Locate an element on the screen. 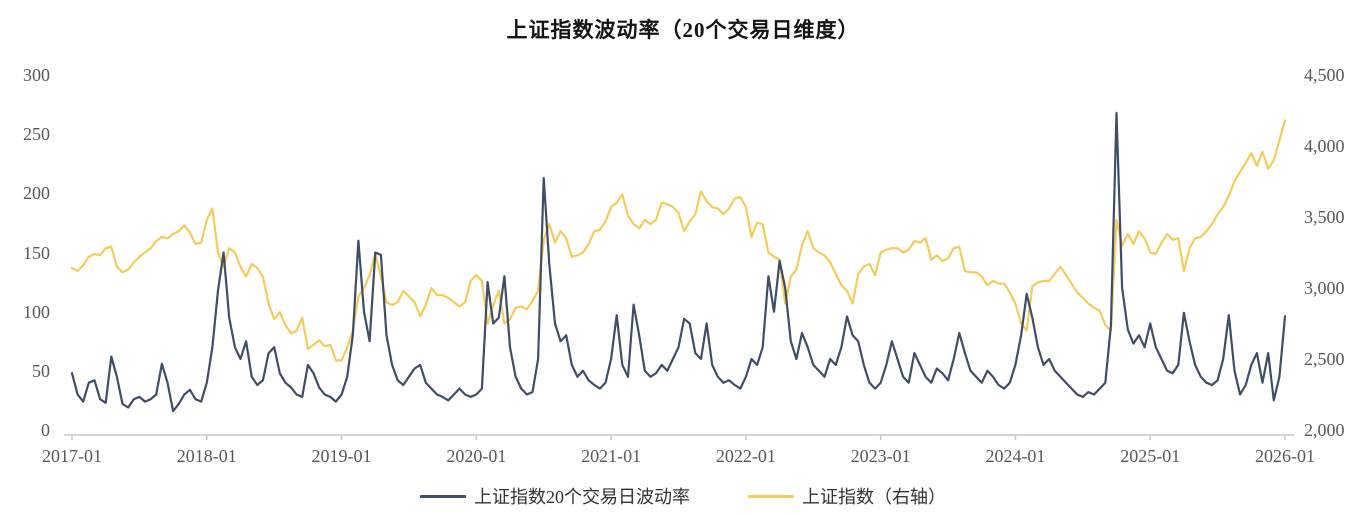 Image resolution: width=1366 pixels, height=516 pixels. legend: 上证指数20个交易日波动率 上证指数（右轴） is located at coordinates (683, 496).